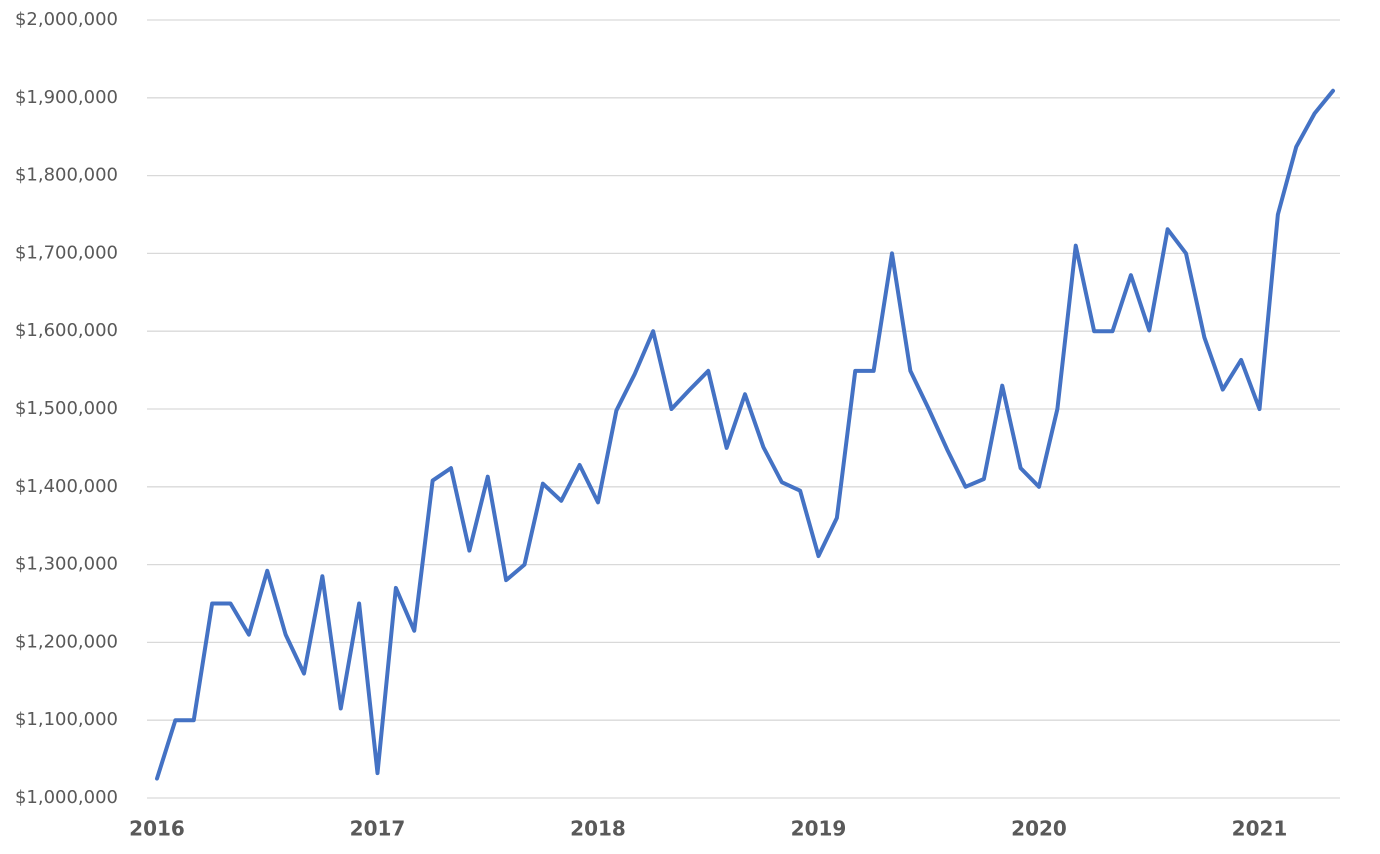 The height and width of the screenshot is (854, 1380). Describe the element at coordinates (1260, 829) in the screenshot. I see `x-tick-label: 2021` at that location.